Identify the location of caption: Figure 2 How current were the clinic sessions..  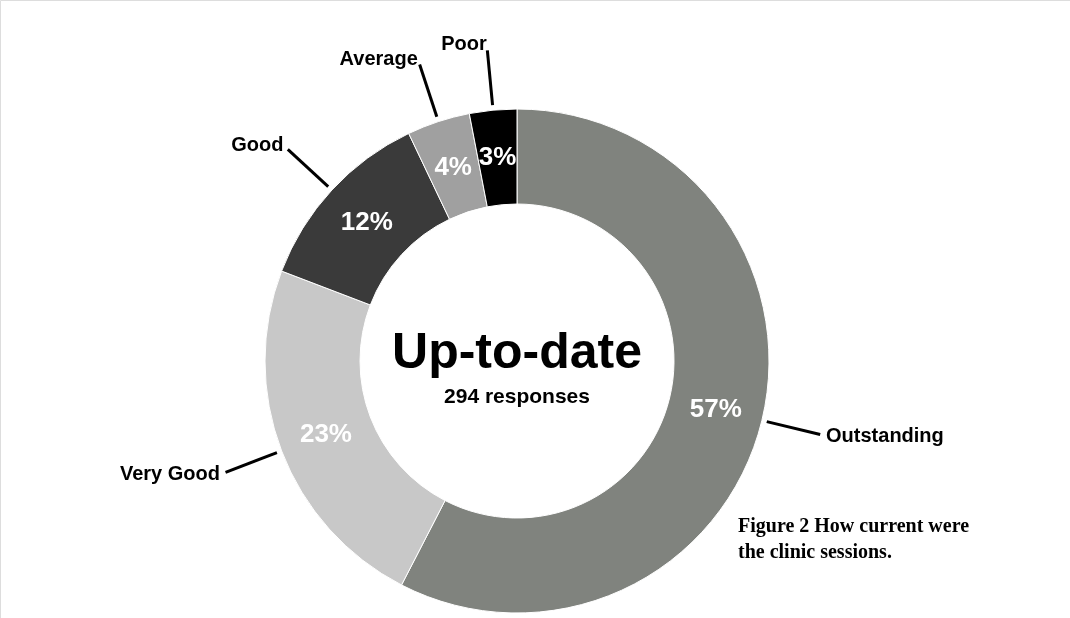
(854, 538).